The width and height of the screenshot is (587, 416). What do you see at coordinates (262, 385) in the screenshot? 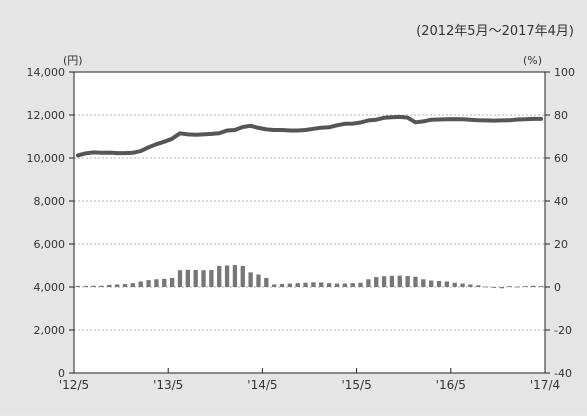
I see `x-tick-label: '14/5` at bounding box center [262, 385].